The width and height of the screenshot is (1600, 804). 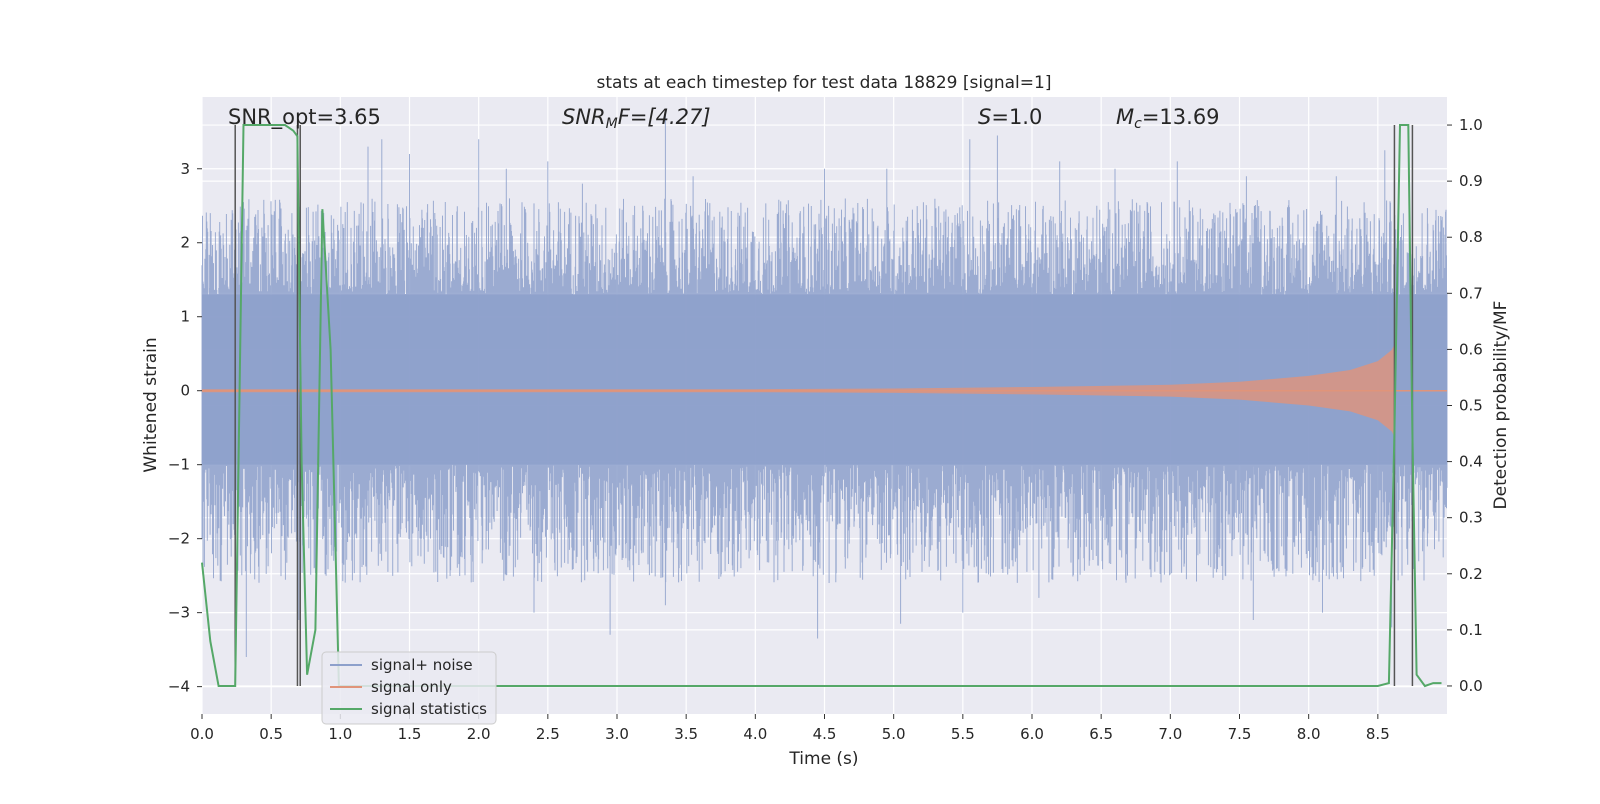 I want to click on y-right-tick-label: 1.0, so click(x=1471, y=125).